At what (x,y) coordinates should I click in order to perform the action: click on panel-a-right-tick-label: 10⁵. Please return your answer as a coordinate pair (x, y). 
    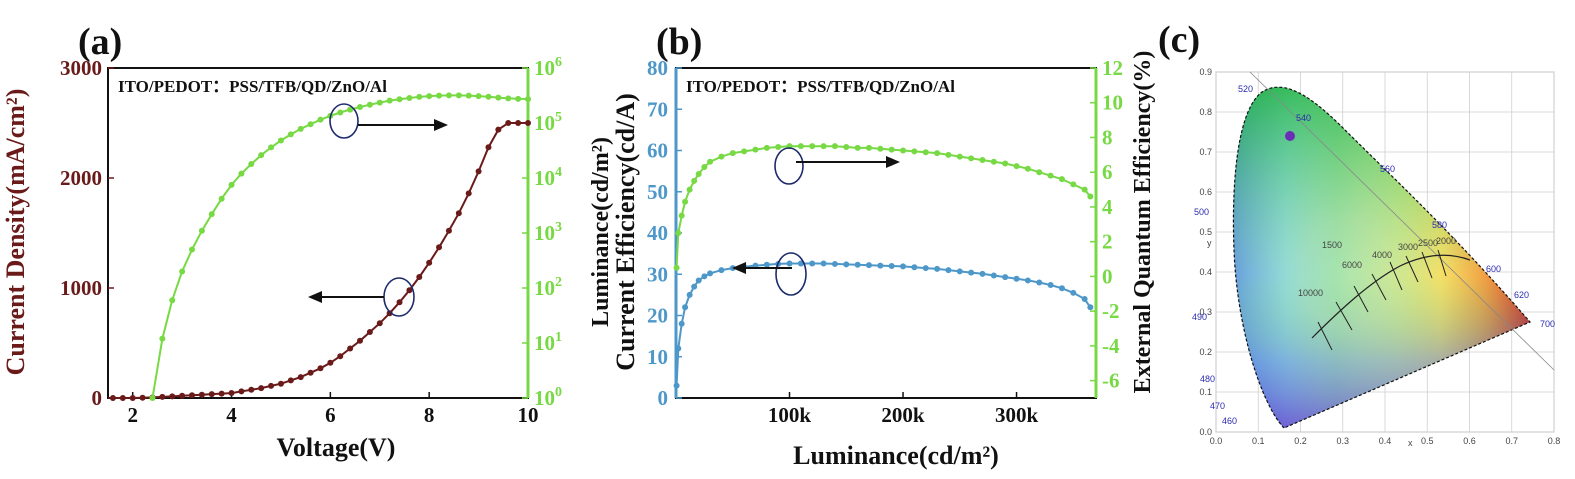
    Looking at the image, I should click on (548, 122).